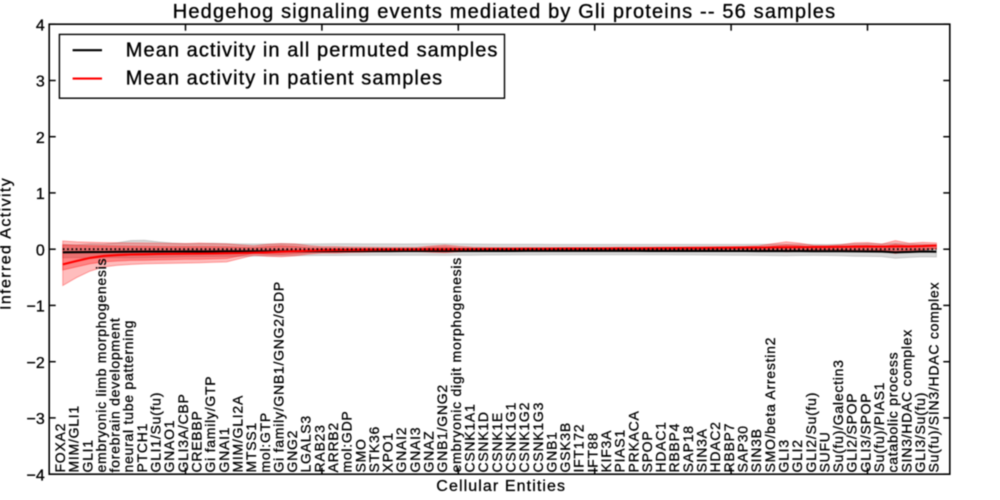 The image size is (1000, 500). I want to click on svg-text: MTSS1, so click(251, 447).